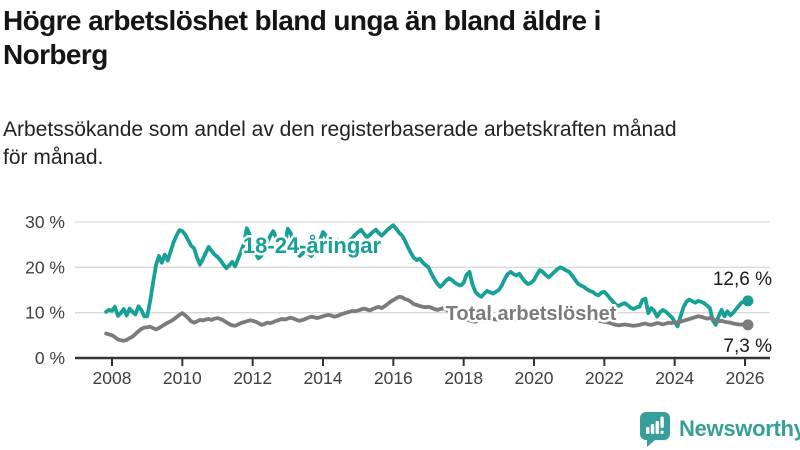  Describe the element at coordinates (323, 378) in the screenshot. I see `x-tick-label: 2014` at that location.